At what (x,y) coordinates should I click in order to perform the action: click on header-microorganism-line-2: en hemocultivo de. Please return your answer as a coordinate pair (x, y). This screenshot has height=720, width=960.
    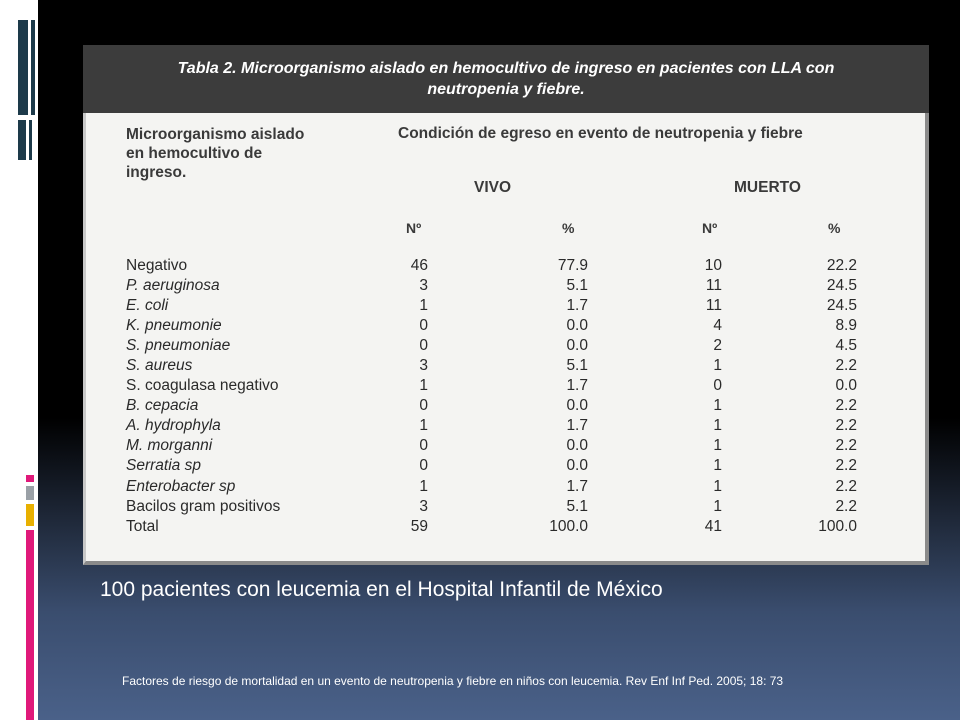
    Looking at the image, I should click on (194, 153).